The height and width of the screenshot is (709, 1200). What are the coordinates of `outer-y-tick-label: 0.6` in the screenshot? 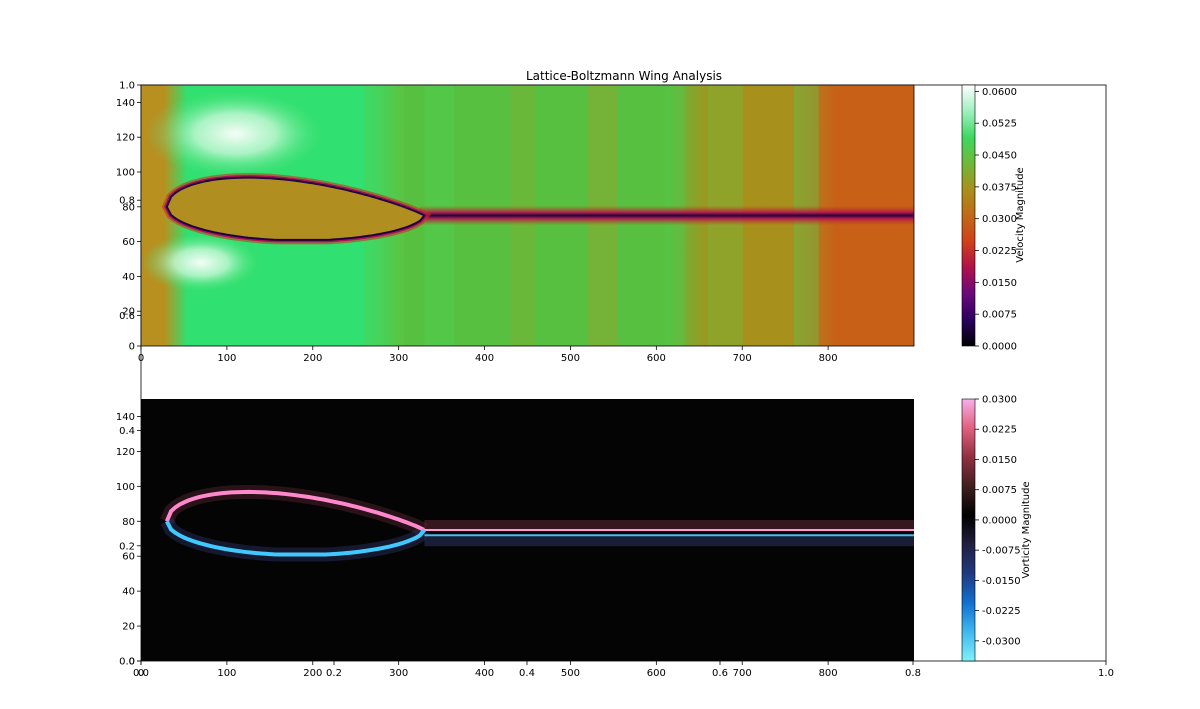 It's located at (127, 316).